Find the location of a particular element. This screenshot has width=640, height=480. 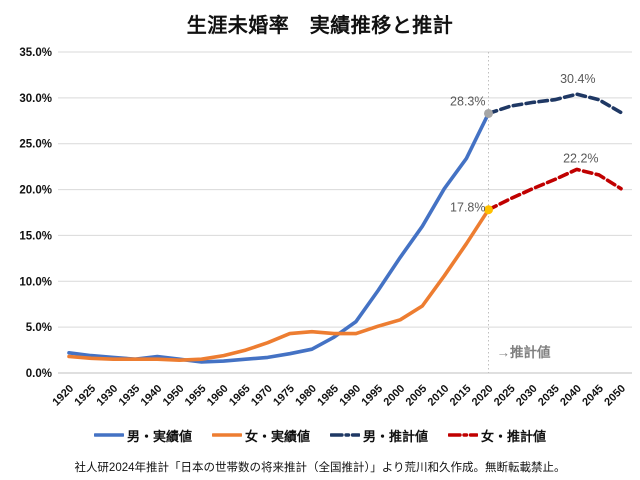

data-label: 22.2% is located at coordinates (580, 158).